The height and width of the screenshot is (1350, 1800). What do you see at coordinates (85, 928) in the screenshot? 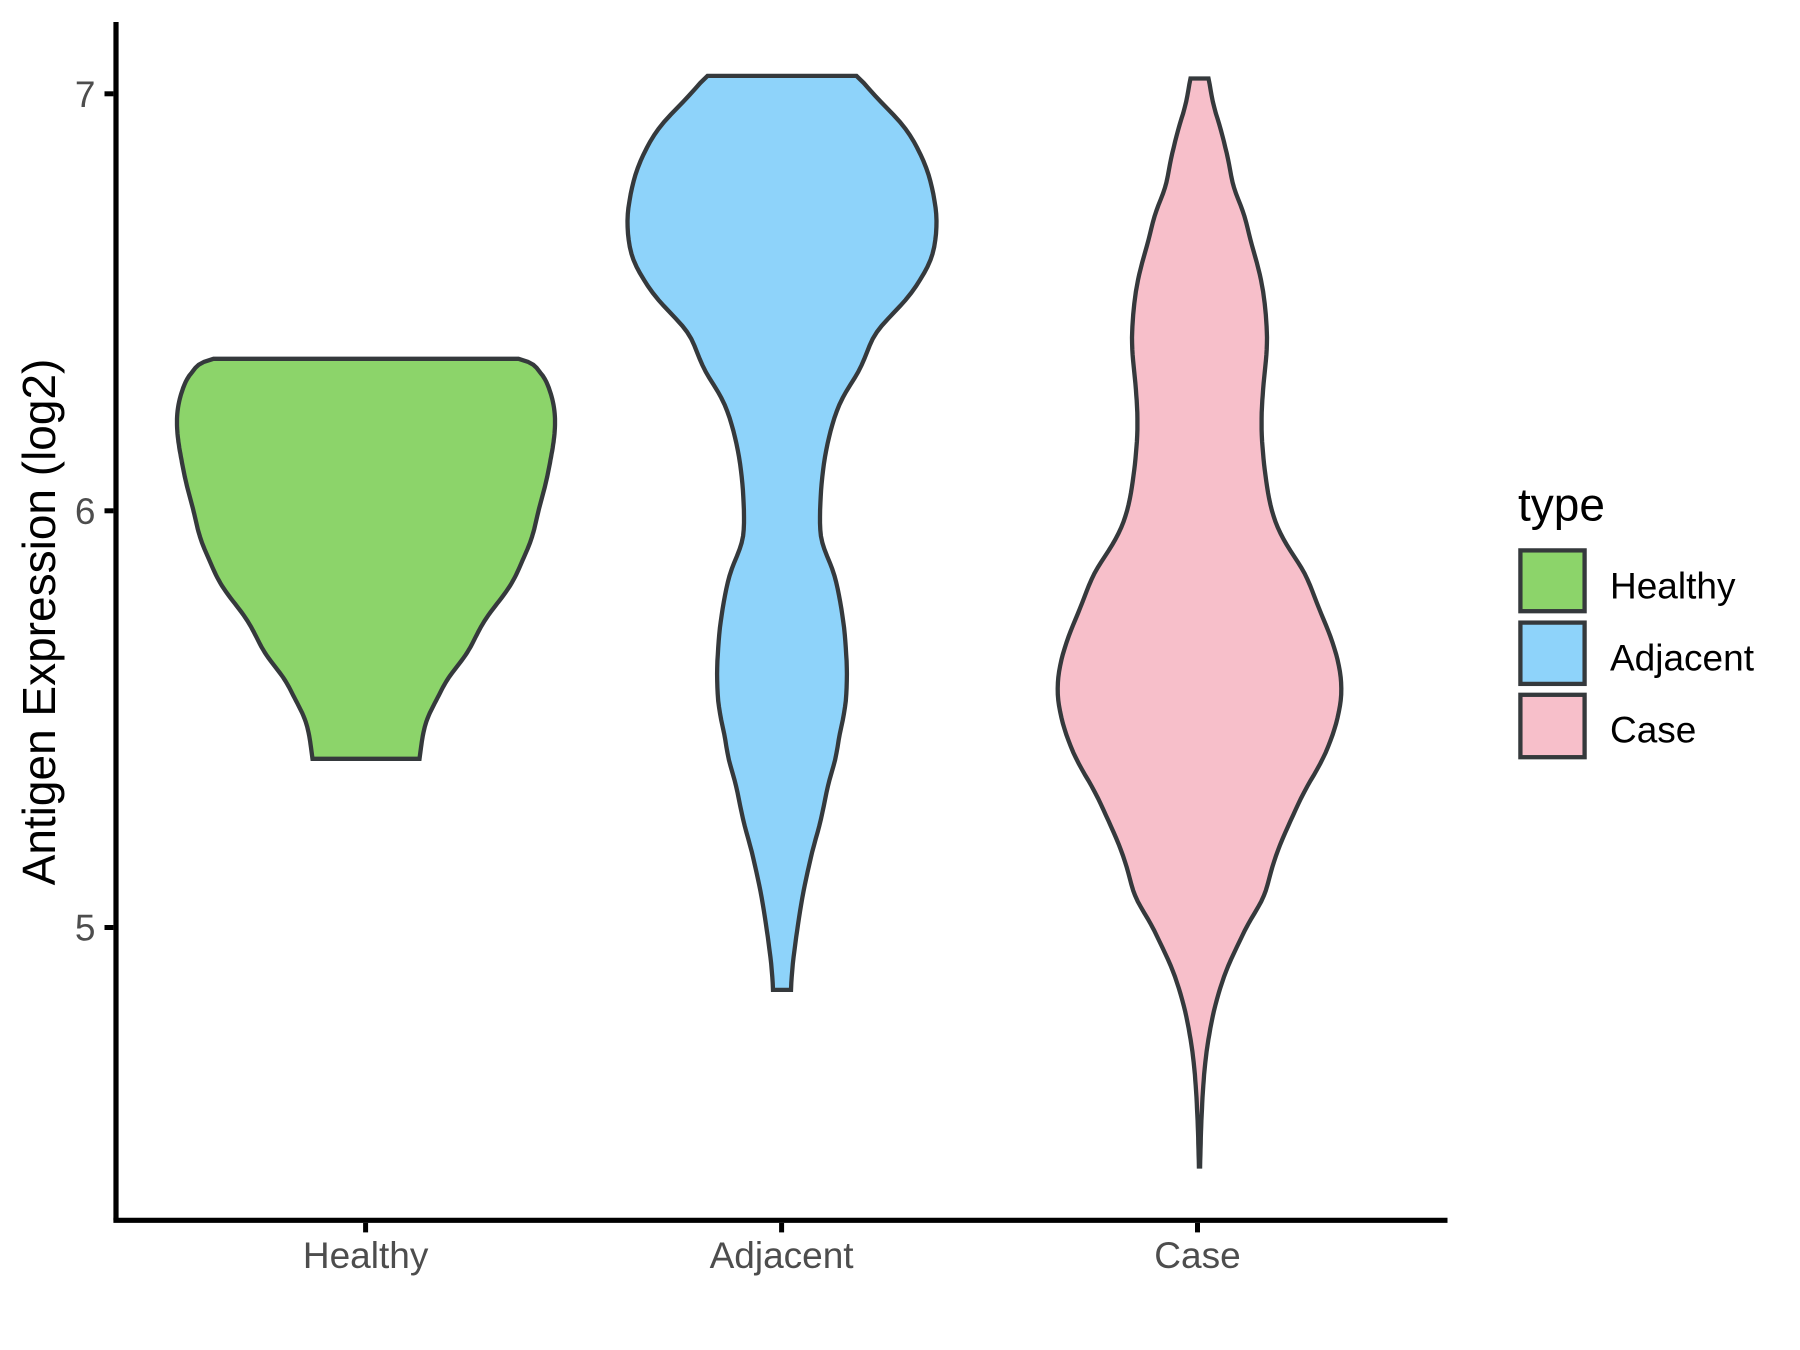
I see `svg-text: 5` at bounding box center [85, 928].